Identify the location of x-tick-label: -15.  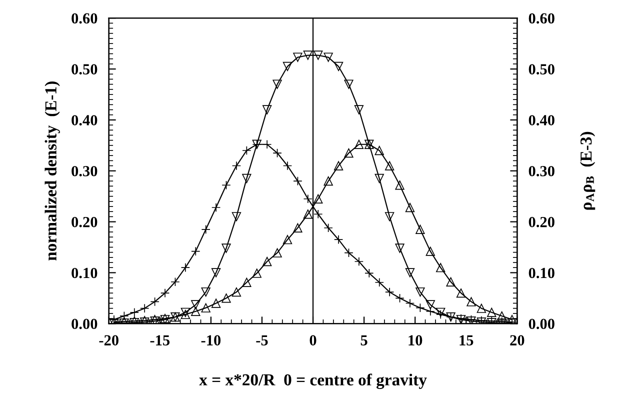
(160, 340).